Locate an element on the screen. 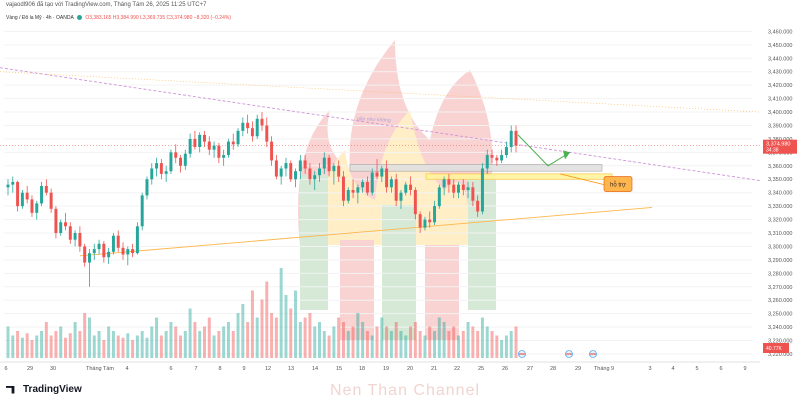 This screenshot has height=400, width=800. volume-tag is located at coordinates (776, 348).